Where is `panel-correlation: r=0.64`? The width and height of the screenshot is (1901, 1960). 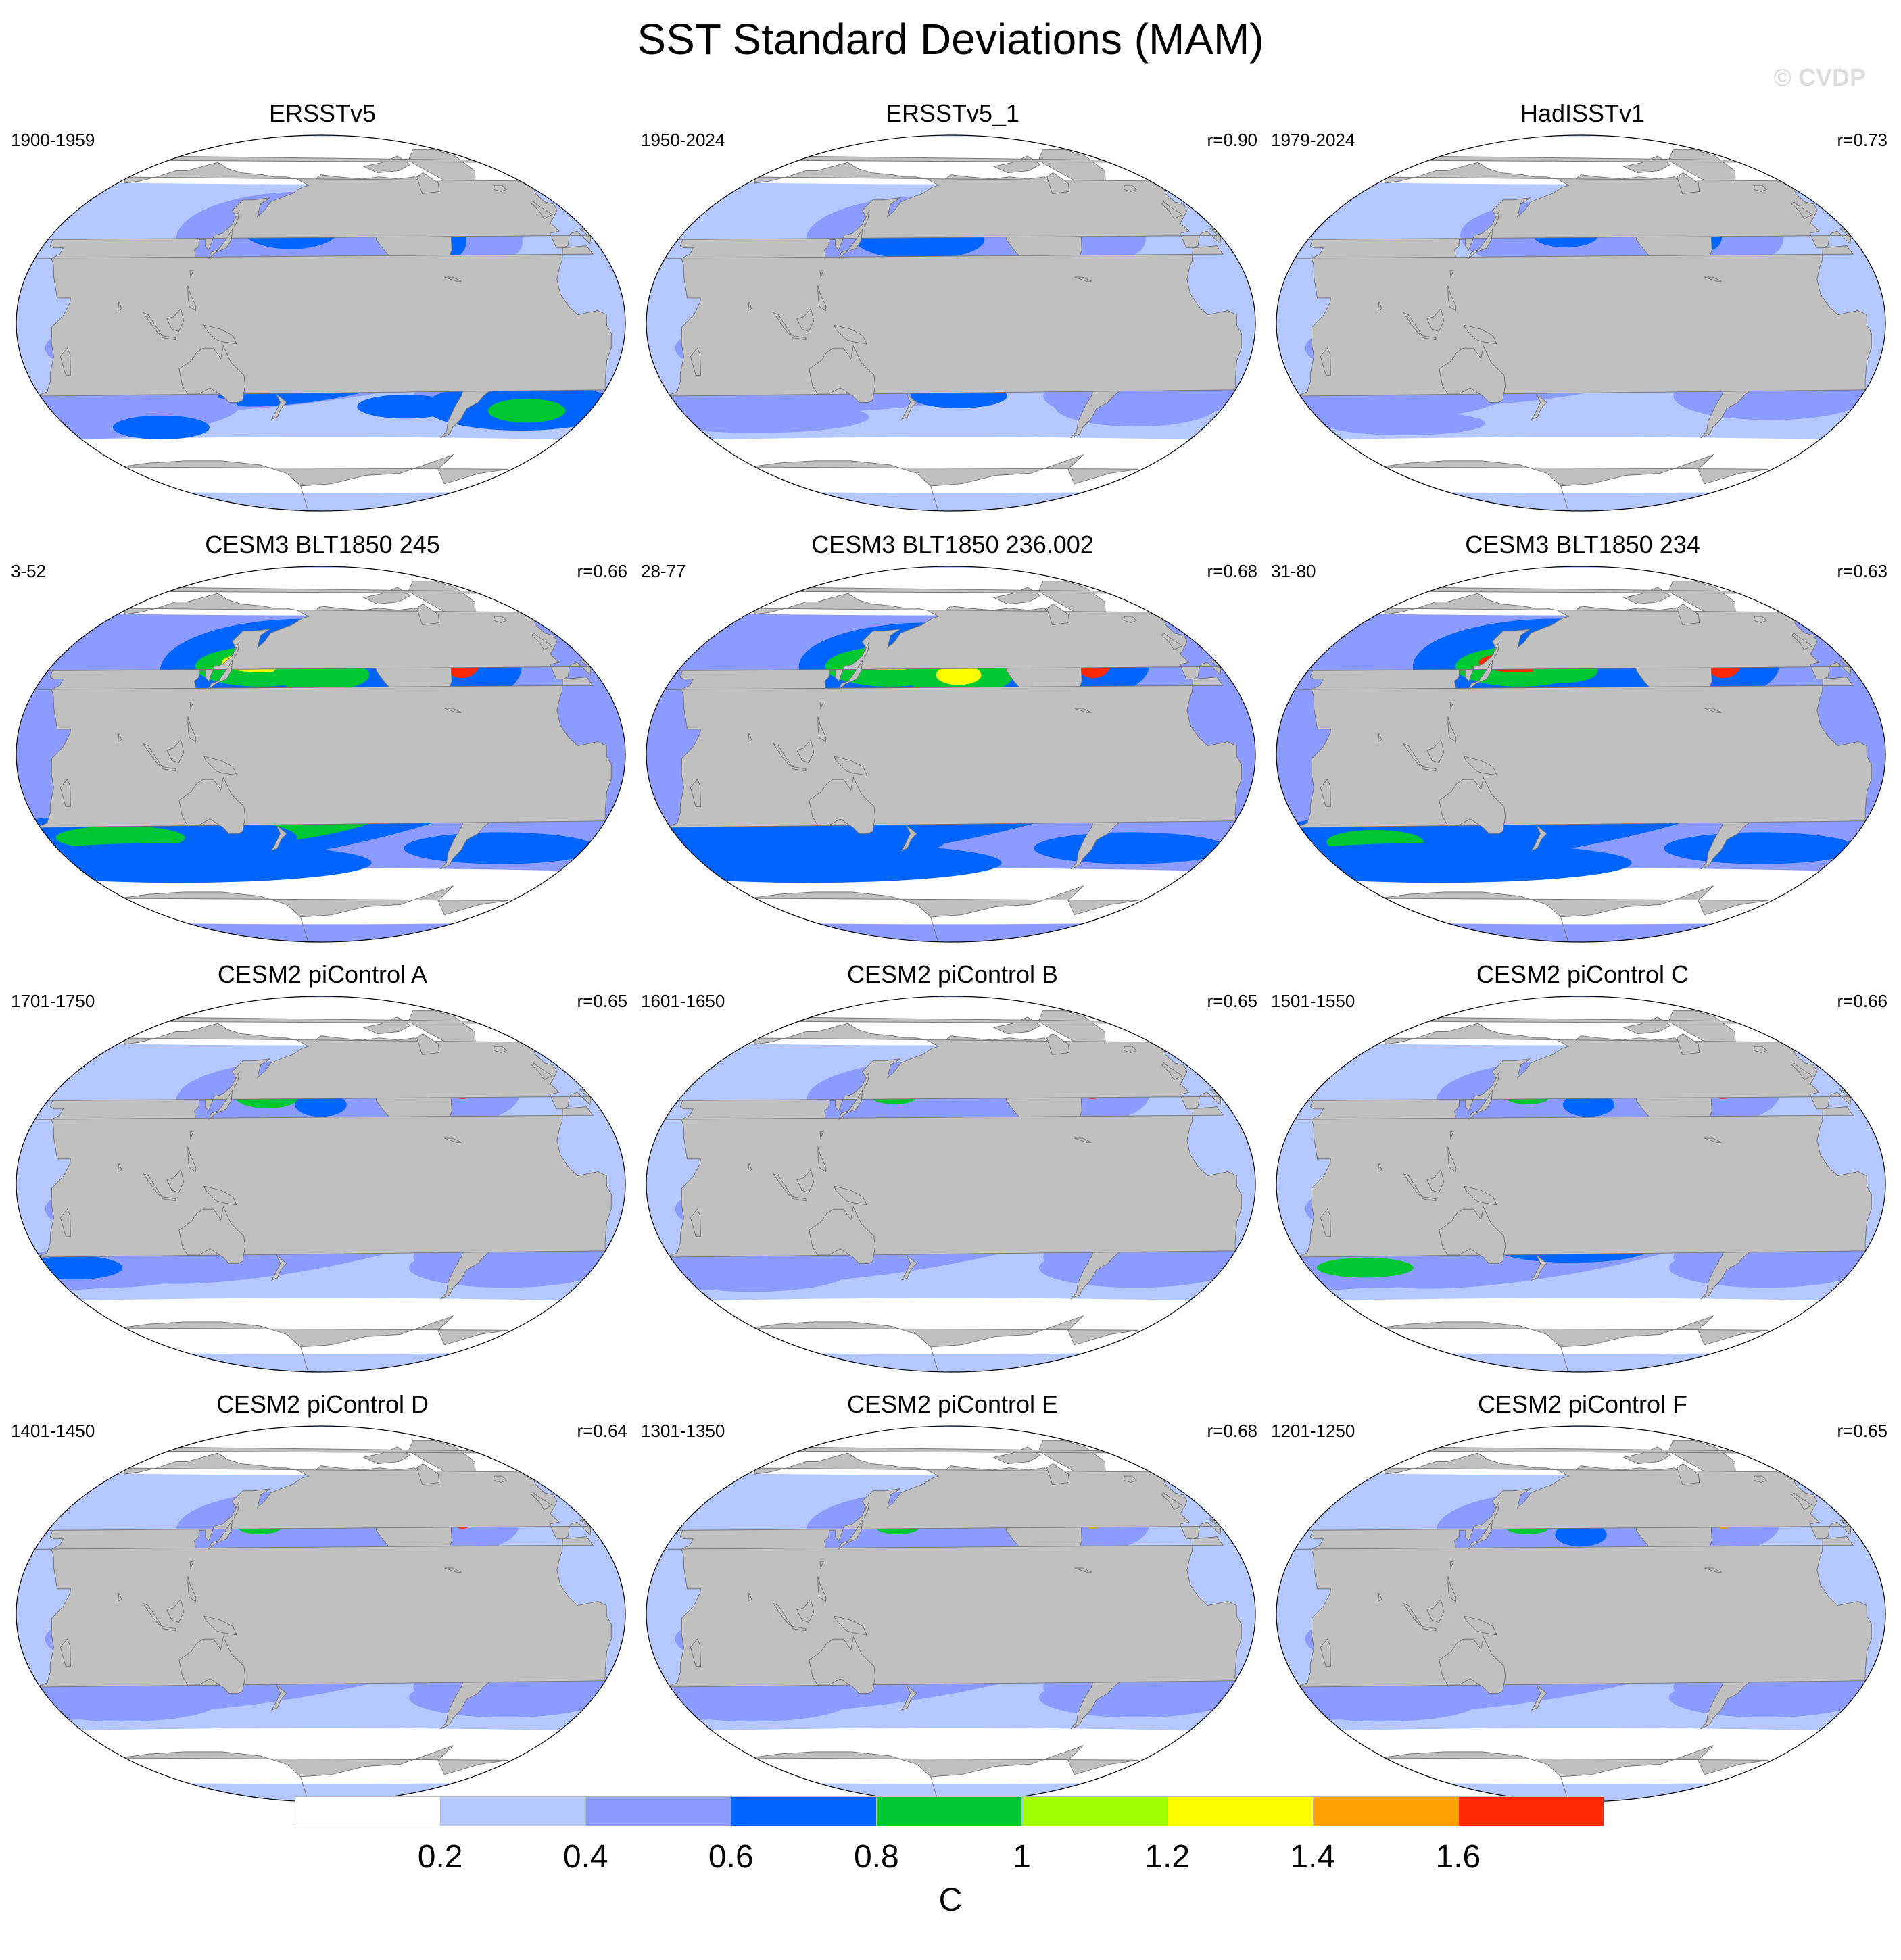
panel-correlation: r=0.64 is located at coordinates (602, 1431).